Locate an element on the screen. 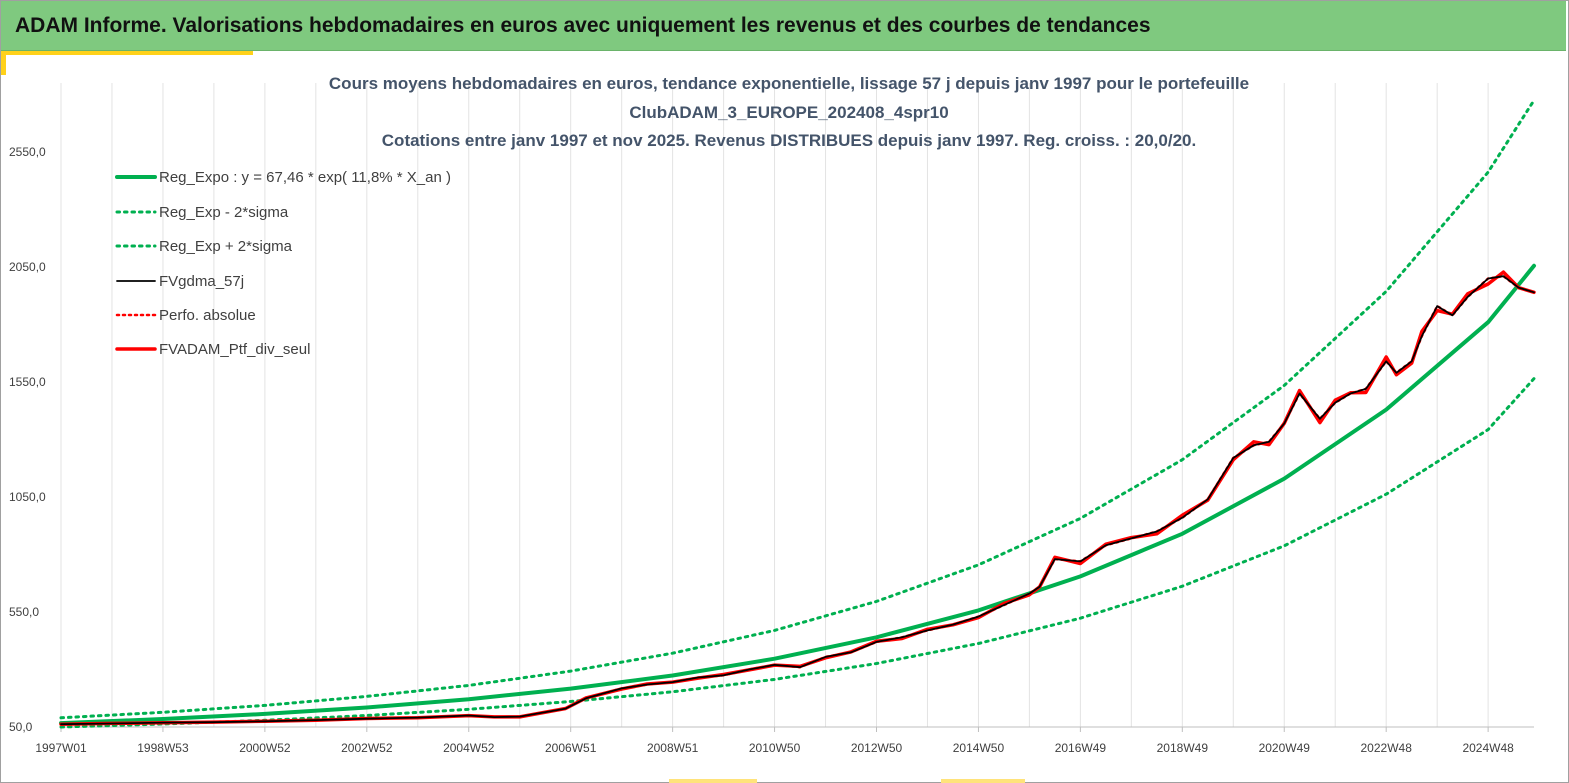 The height and width of the screenshot is (783, 1569). y-tick-label: 1050,0 is located at coordinates (27, 497).